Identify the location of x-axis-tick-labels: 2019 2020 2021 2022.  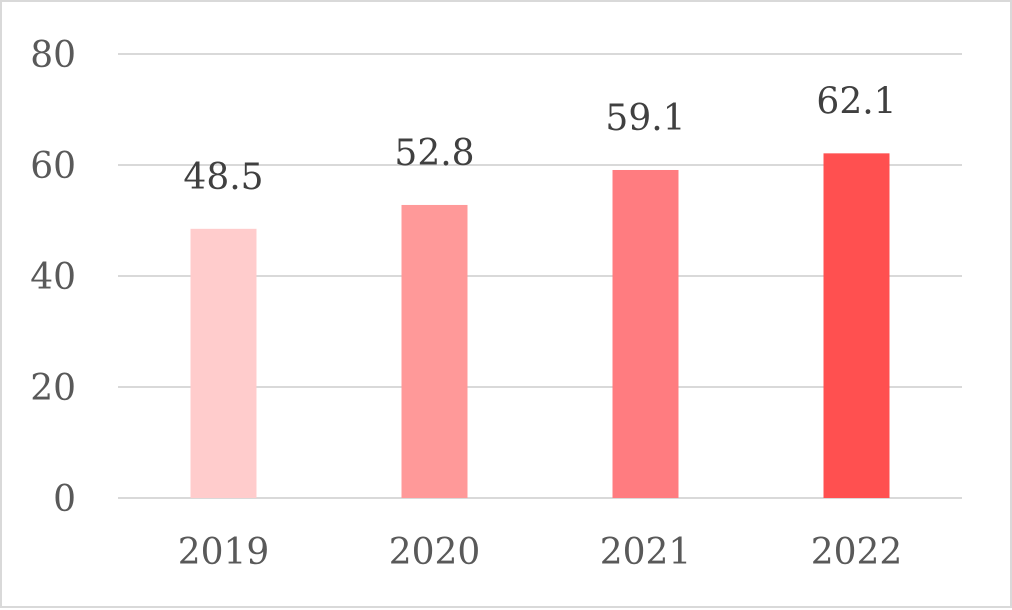
(540, 552).